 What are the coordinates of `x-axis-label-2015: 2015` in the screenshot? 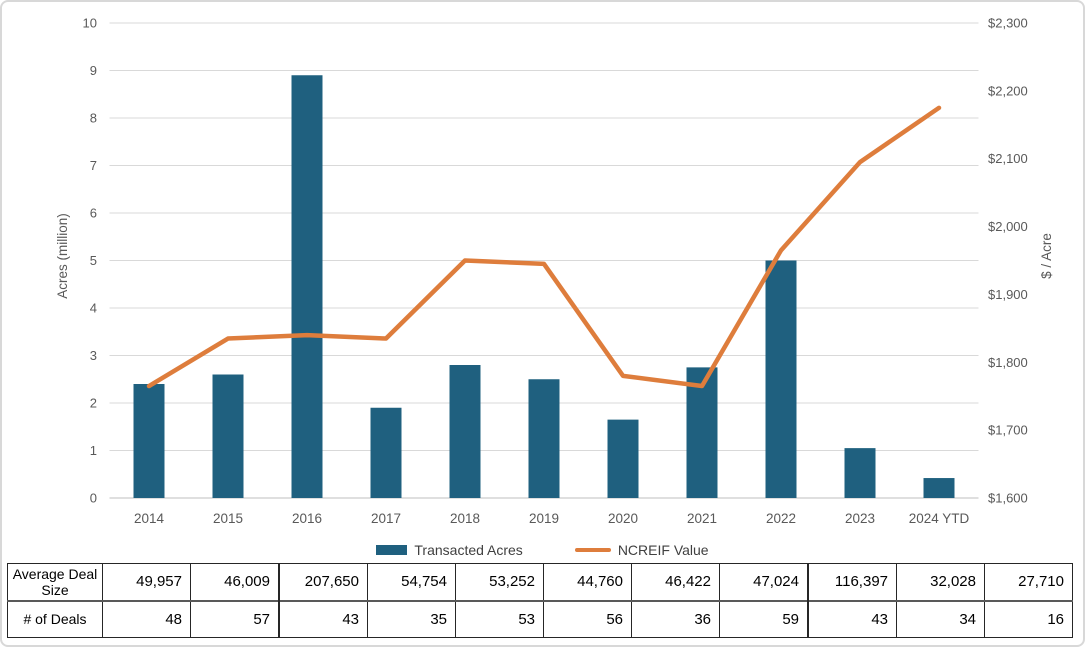 It's located at (228, 518).